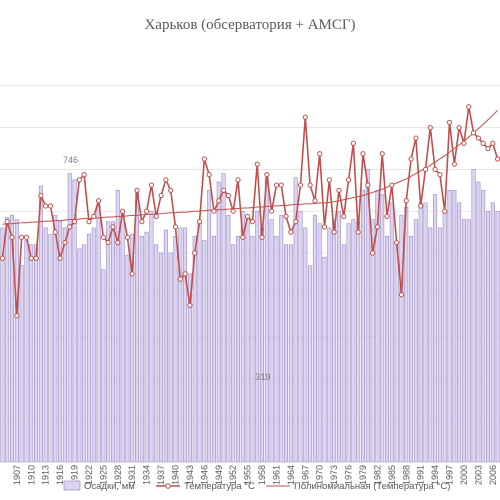 The width and height of the screenshot is (500, 500). What do you see at coordinates (392, 475) in the screenshot?
I see `x-tick-label: 1985` at bounding box center [392, 475].